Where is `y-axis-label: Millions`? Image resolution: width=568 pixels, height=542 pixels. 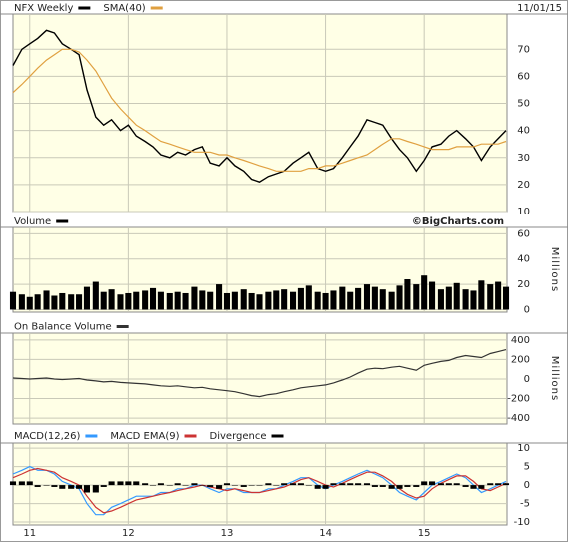 y-axis-label: Millions is located at coordinates (554, 269).